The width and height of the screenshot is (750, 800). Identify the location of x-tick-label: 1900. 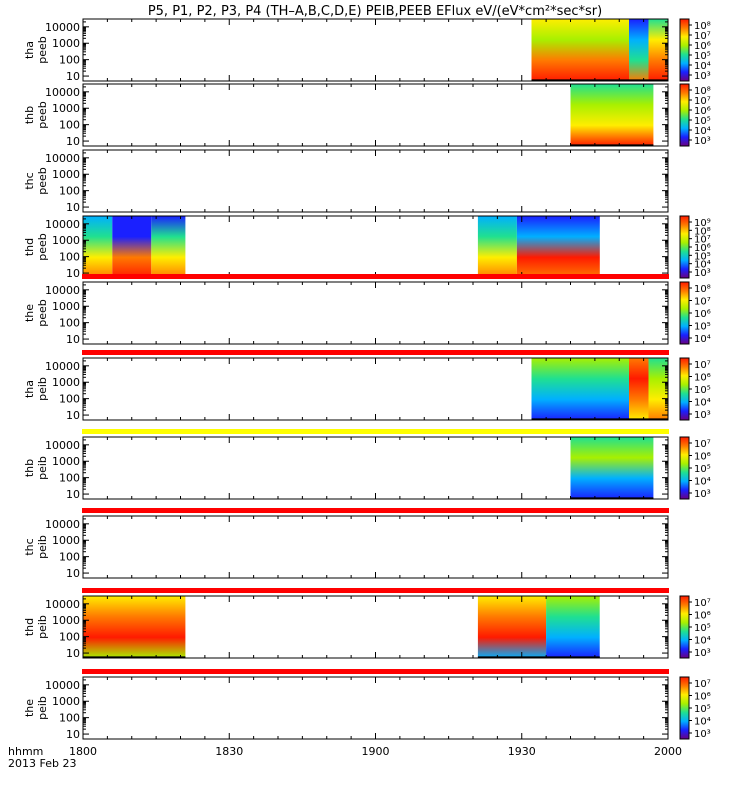
(376, 751).